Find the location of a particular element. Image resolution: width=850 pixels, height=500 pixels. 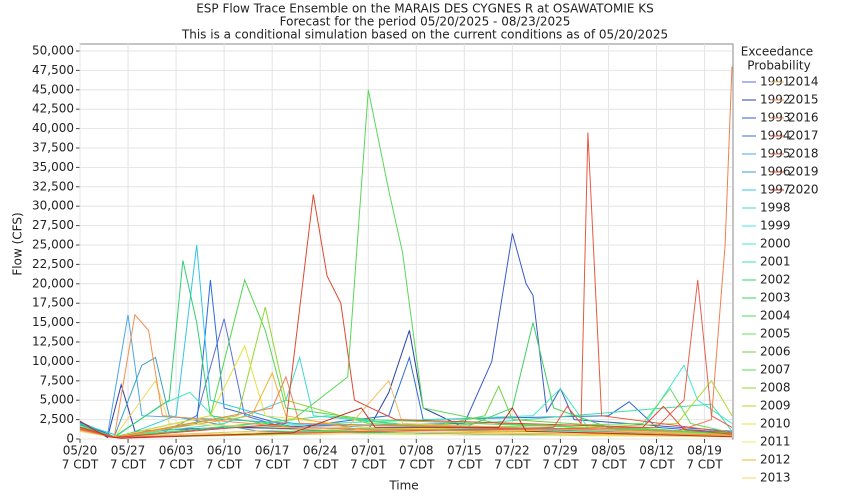

legend-title: Probability is located at coordinates (778, 66).